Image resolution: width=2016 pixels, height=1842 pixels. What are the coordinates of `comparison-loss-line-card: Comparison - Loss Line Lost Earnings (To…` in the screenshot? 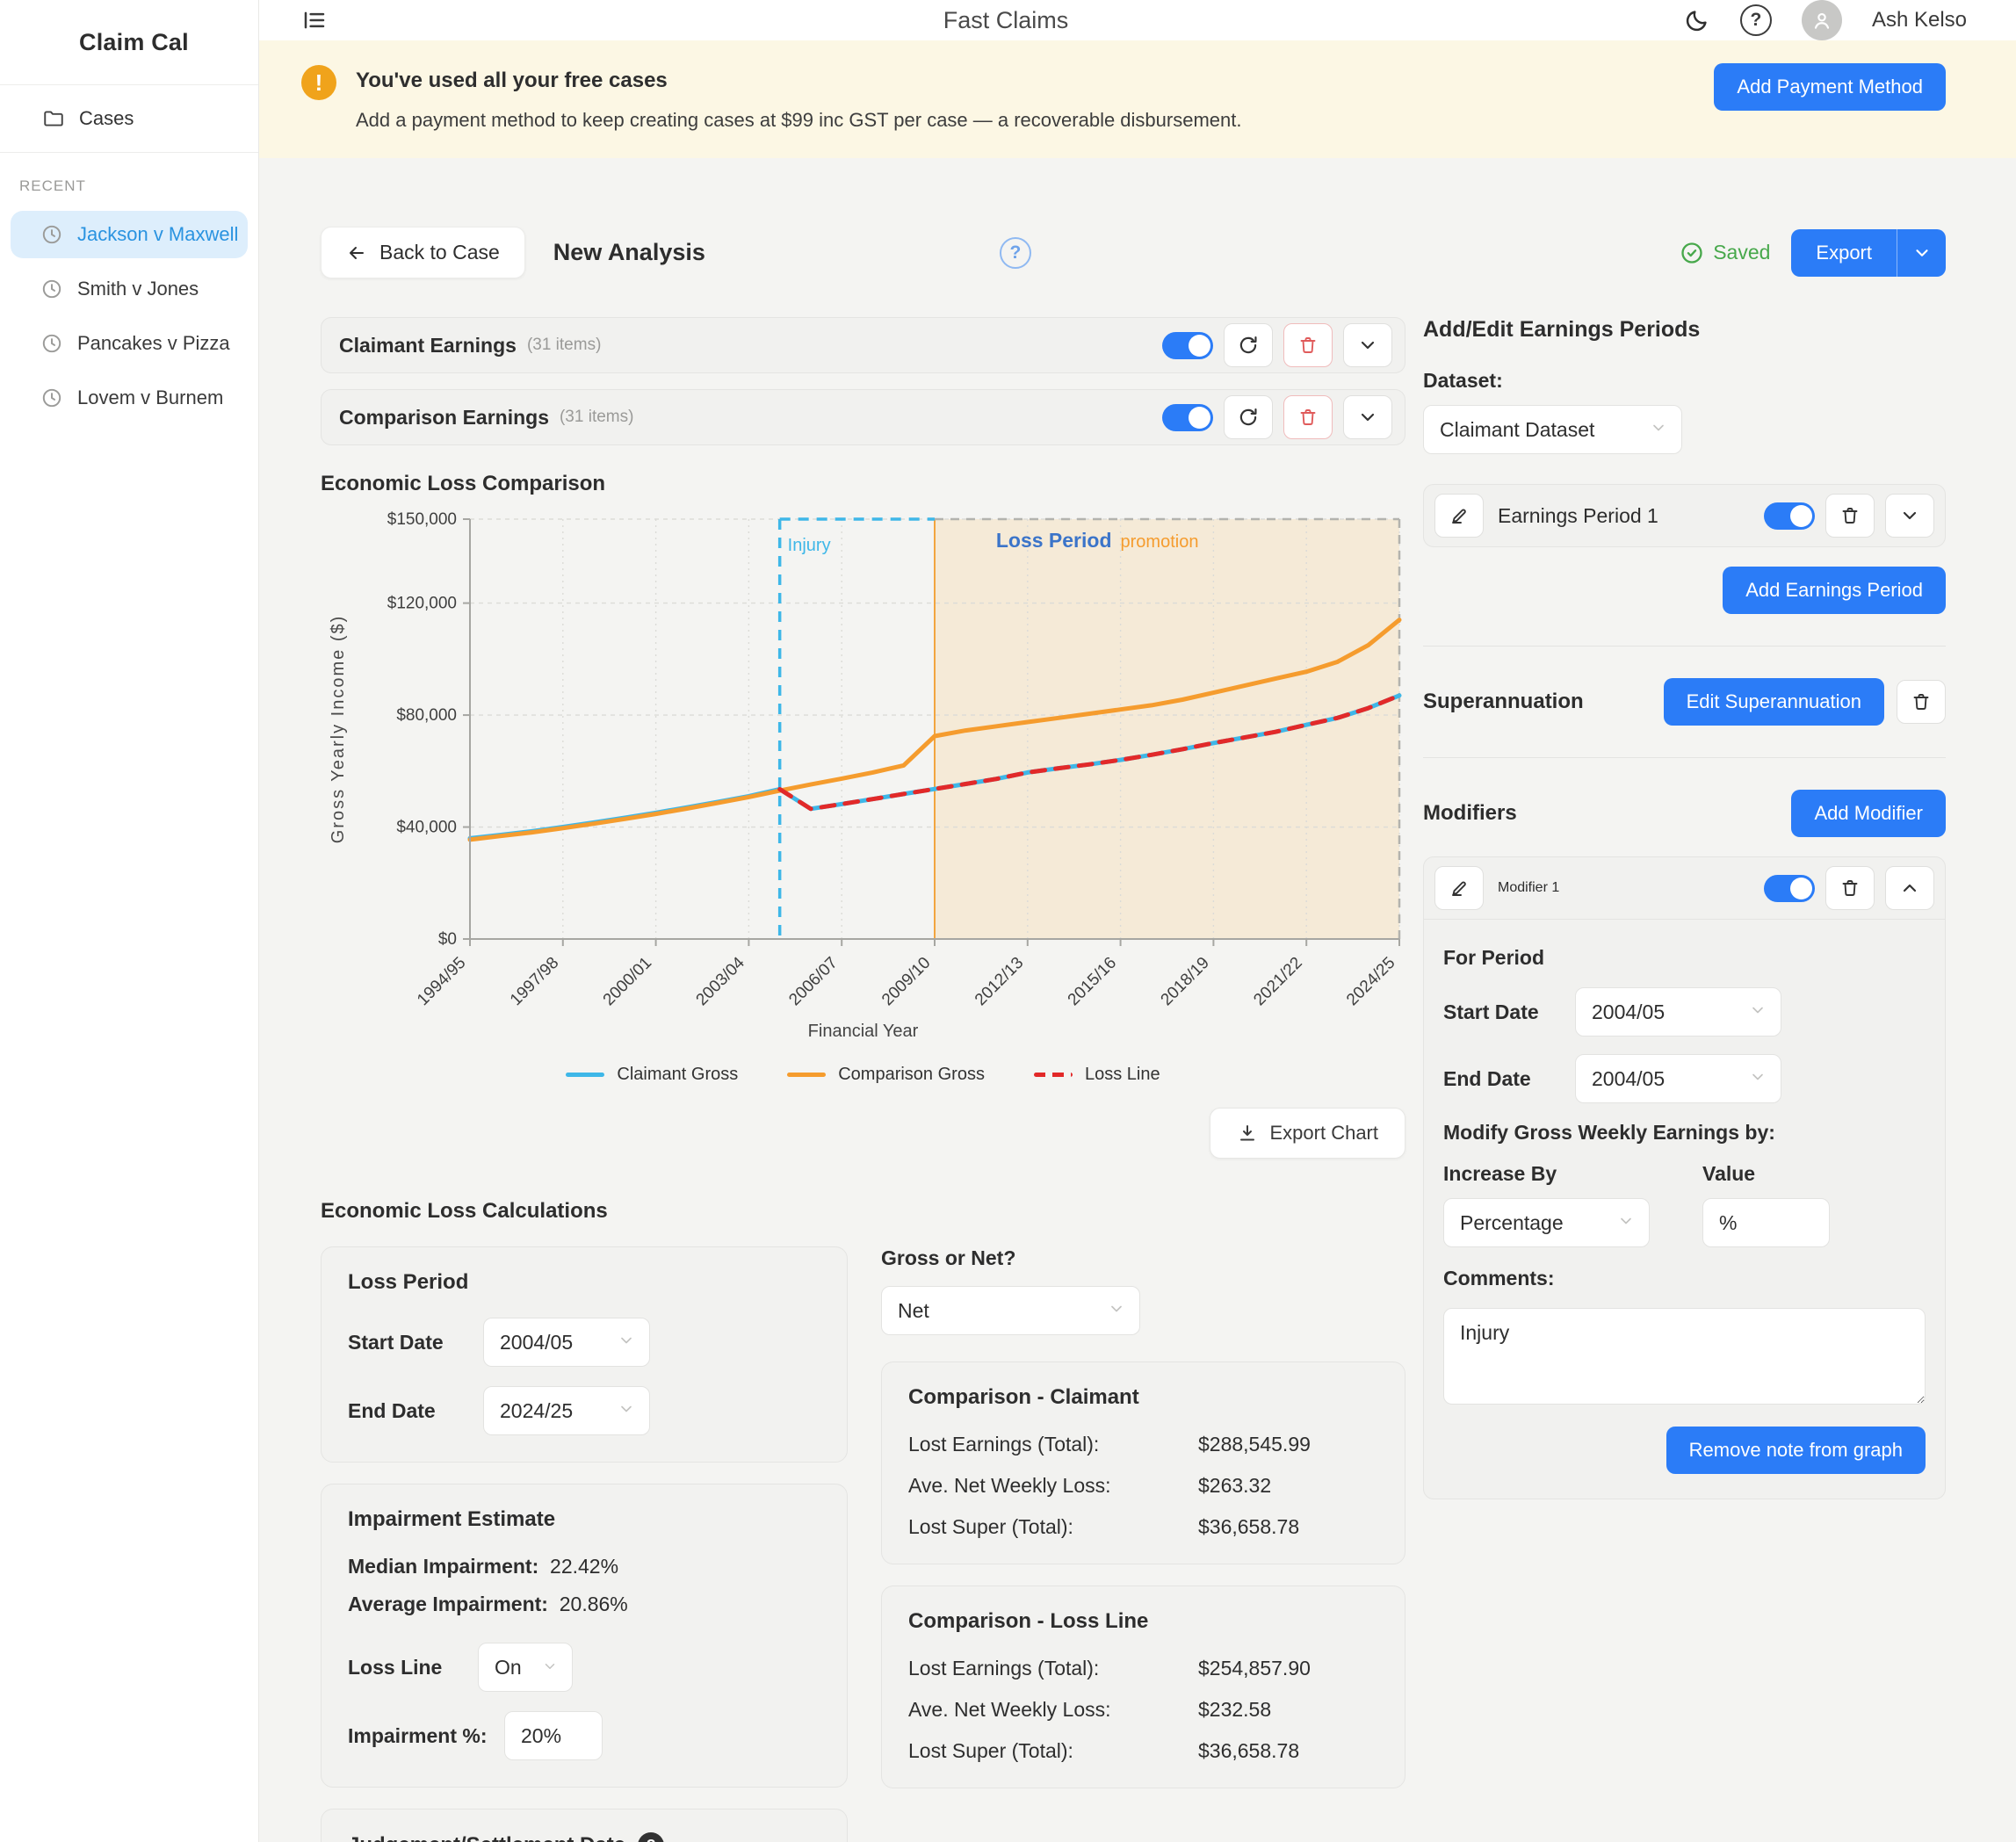 It's located at (1143, 1687).